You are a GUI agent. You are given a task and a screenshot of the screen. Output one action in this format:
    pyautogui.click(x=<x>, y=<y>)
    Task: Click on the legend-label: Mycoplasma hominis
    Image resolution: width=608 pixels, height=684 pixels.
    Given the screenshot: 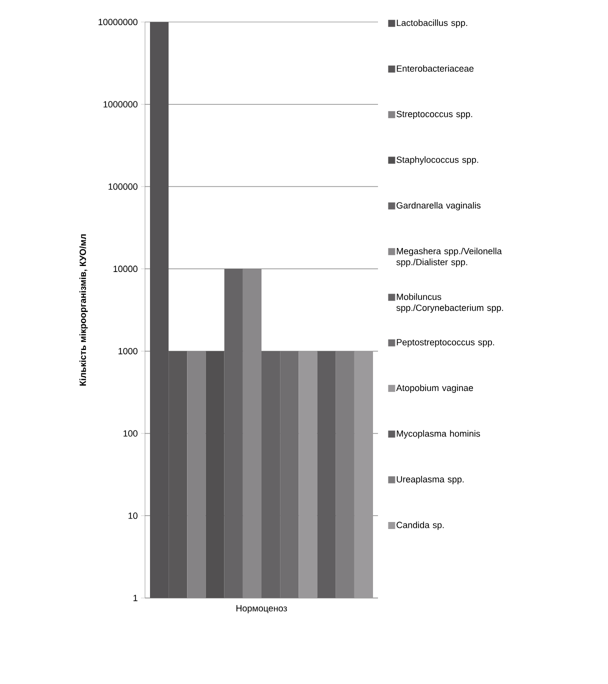 What is the action you would take?
    pyautogui.click(x=438, y=434)
    